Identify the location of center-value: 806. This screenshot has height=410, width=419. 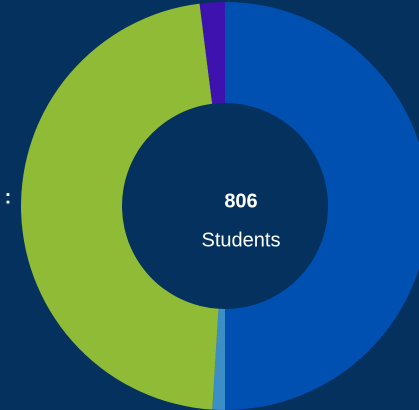
(240, 201).